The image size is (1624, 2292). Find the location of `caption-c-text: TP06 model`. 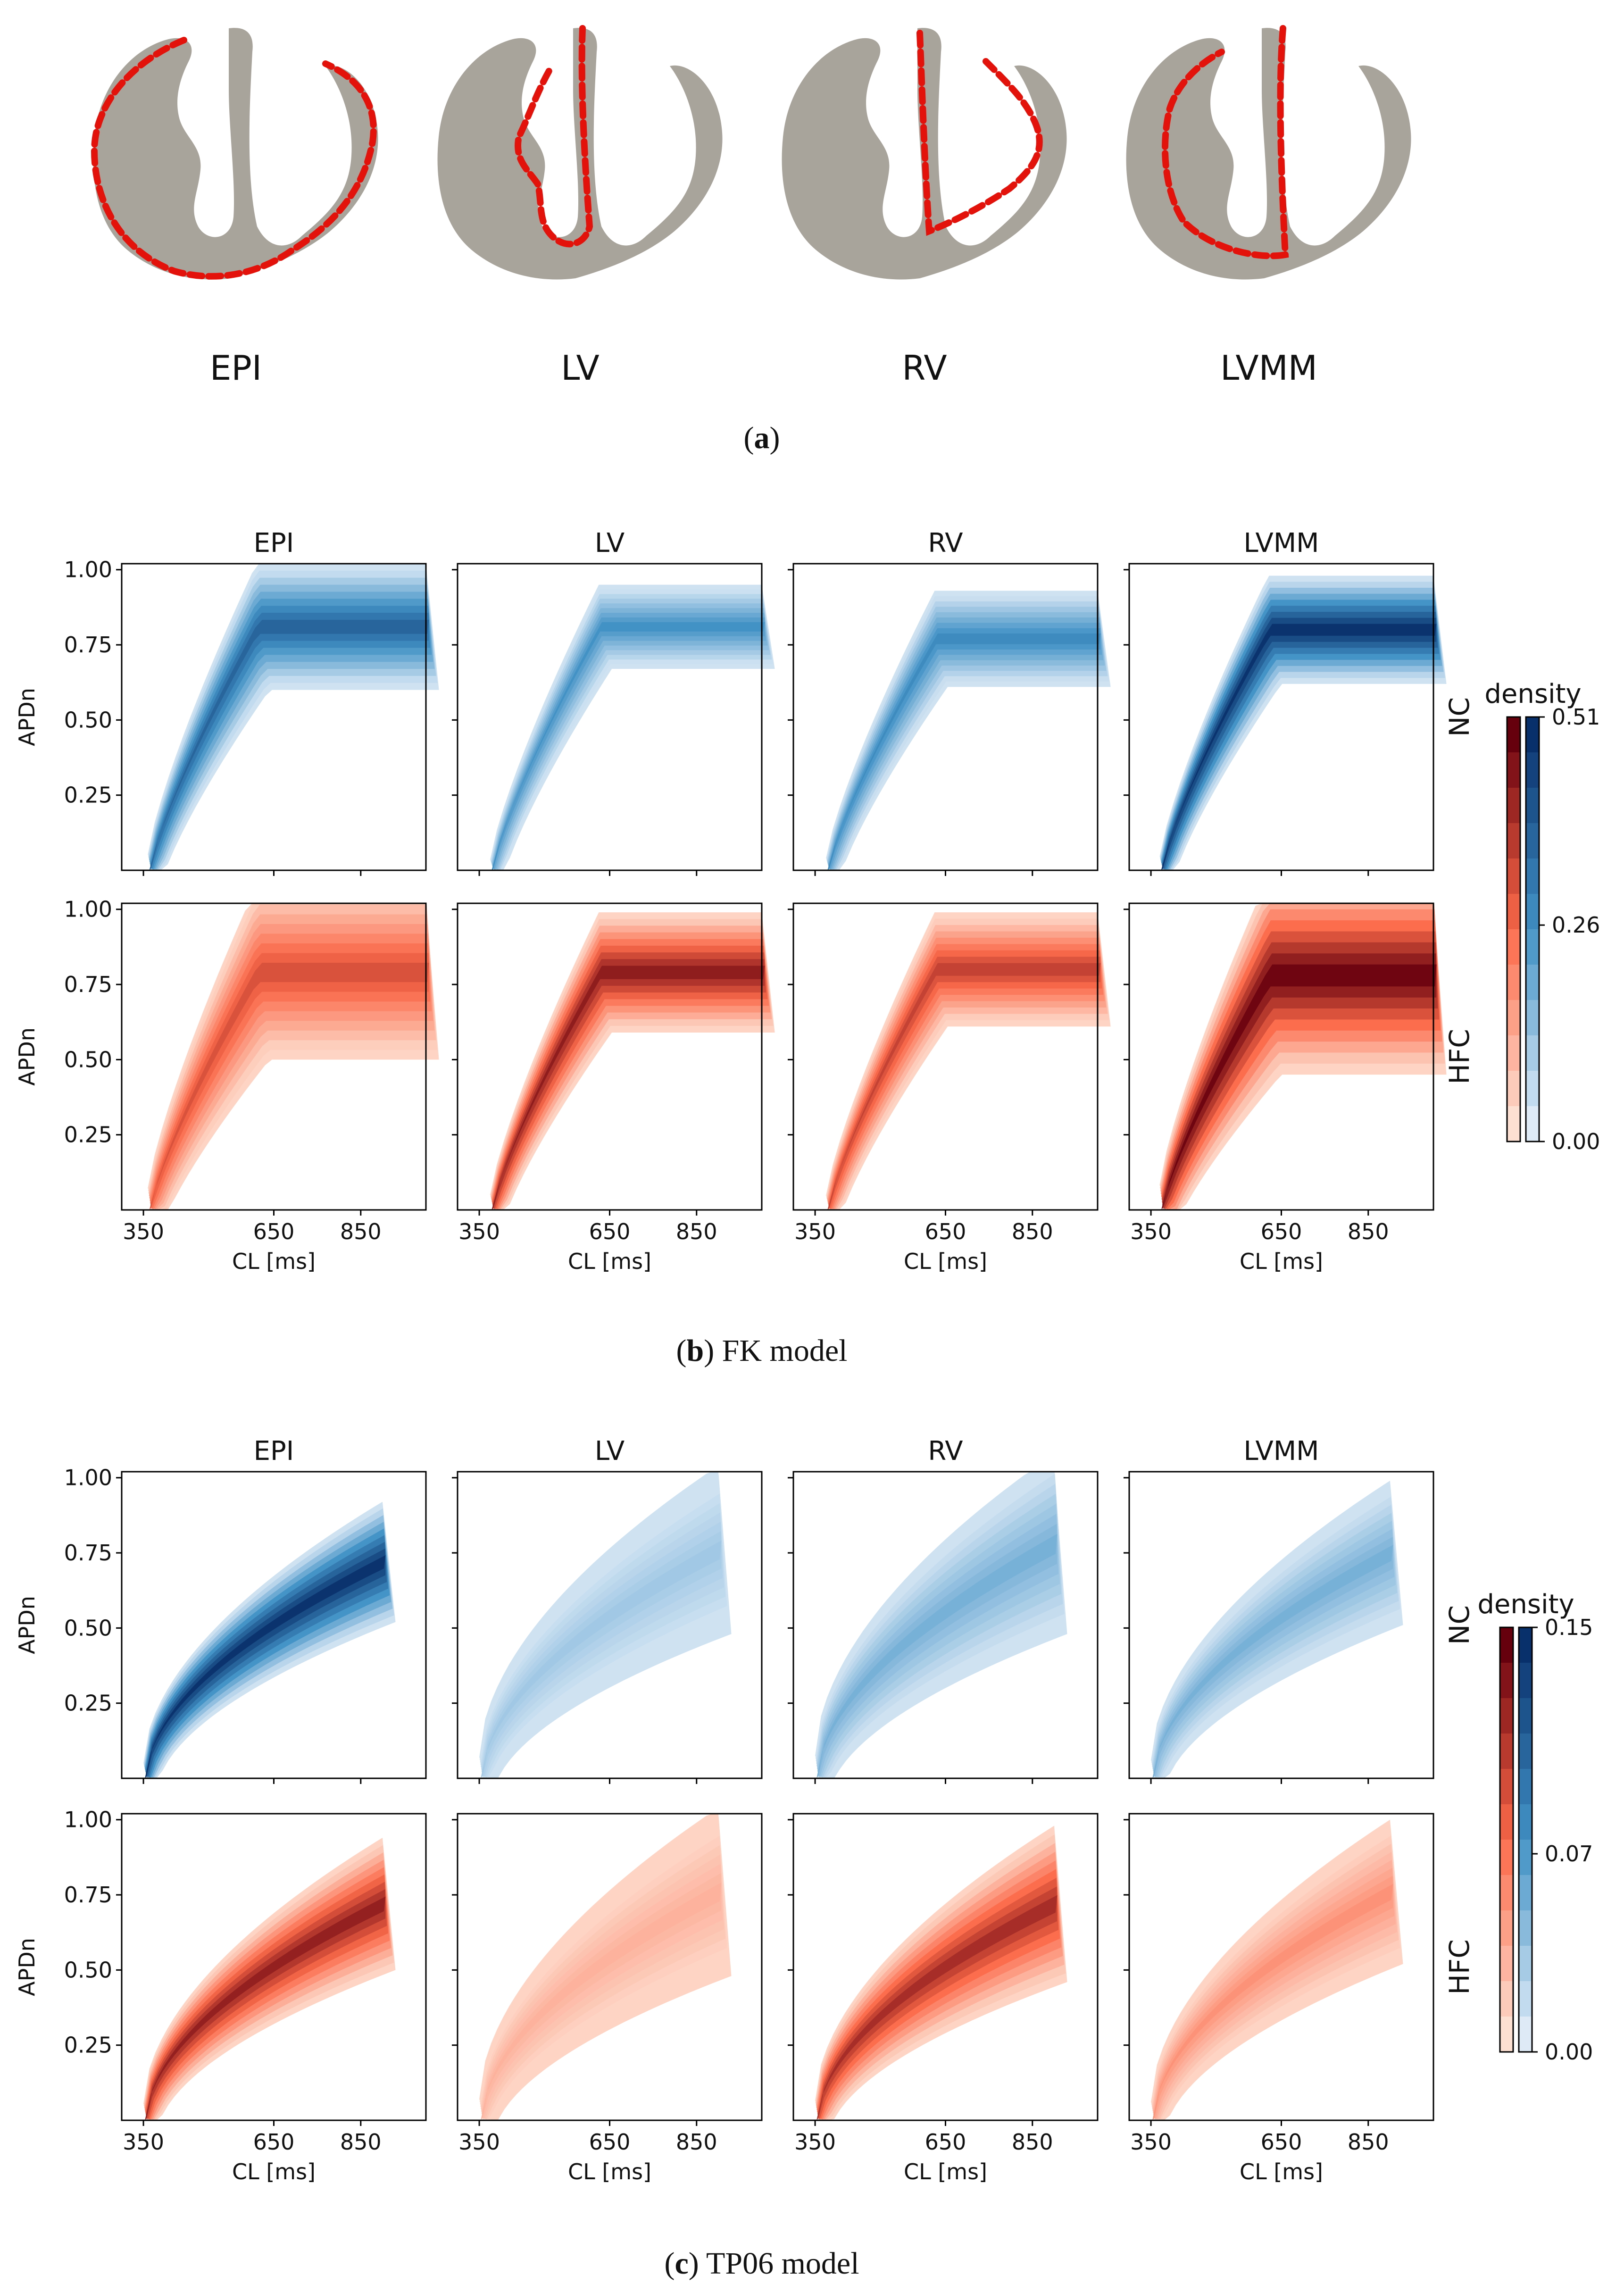

caption-c-text: TP06 model is located at coordinates (779, 2263).